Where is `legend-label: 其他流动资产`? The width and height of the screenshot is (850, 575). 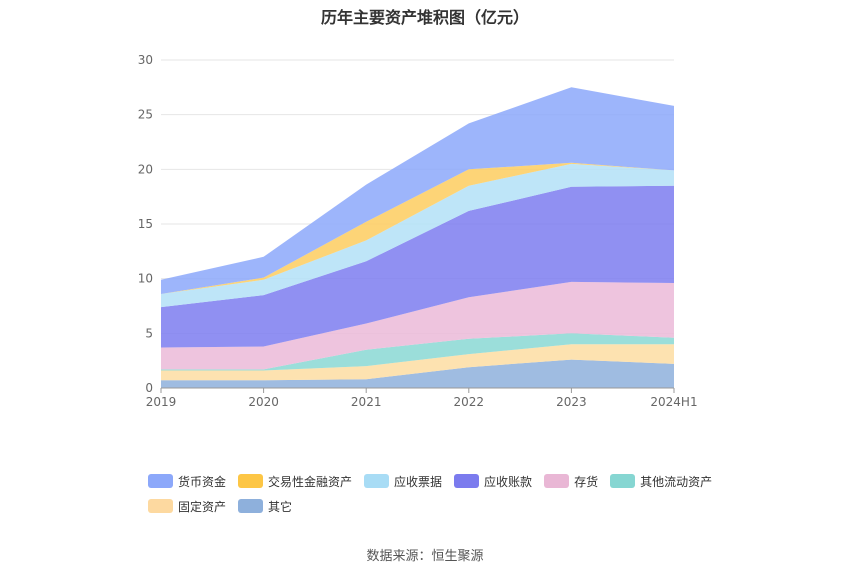
legend-label: 其他流动资产 is located at coordinates (676, 481).